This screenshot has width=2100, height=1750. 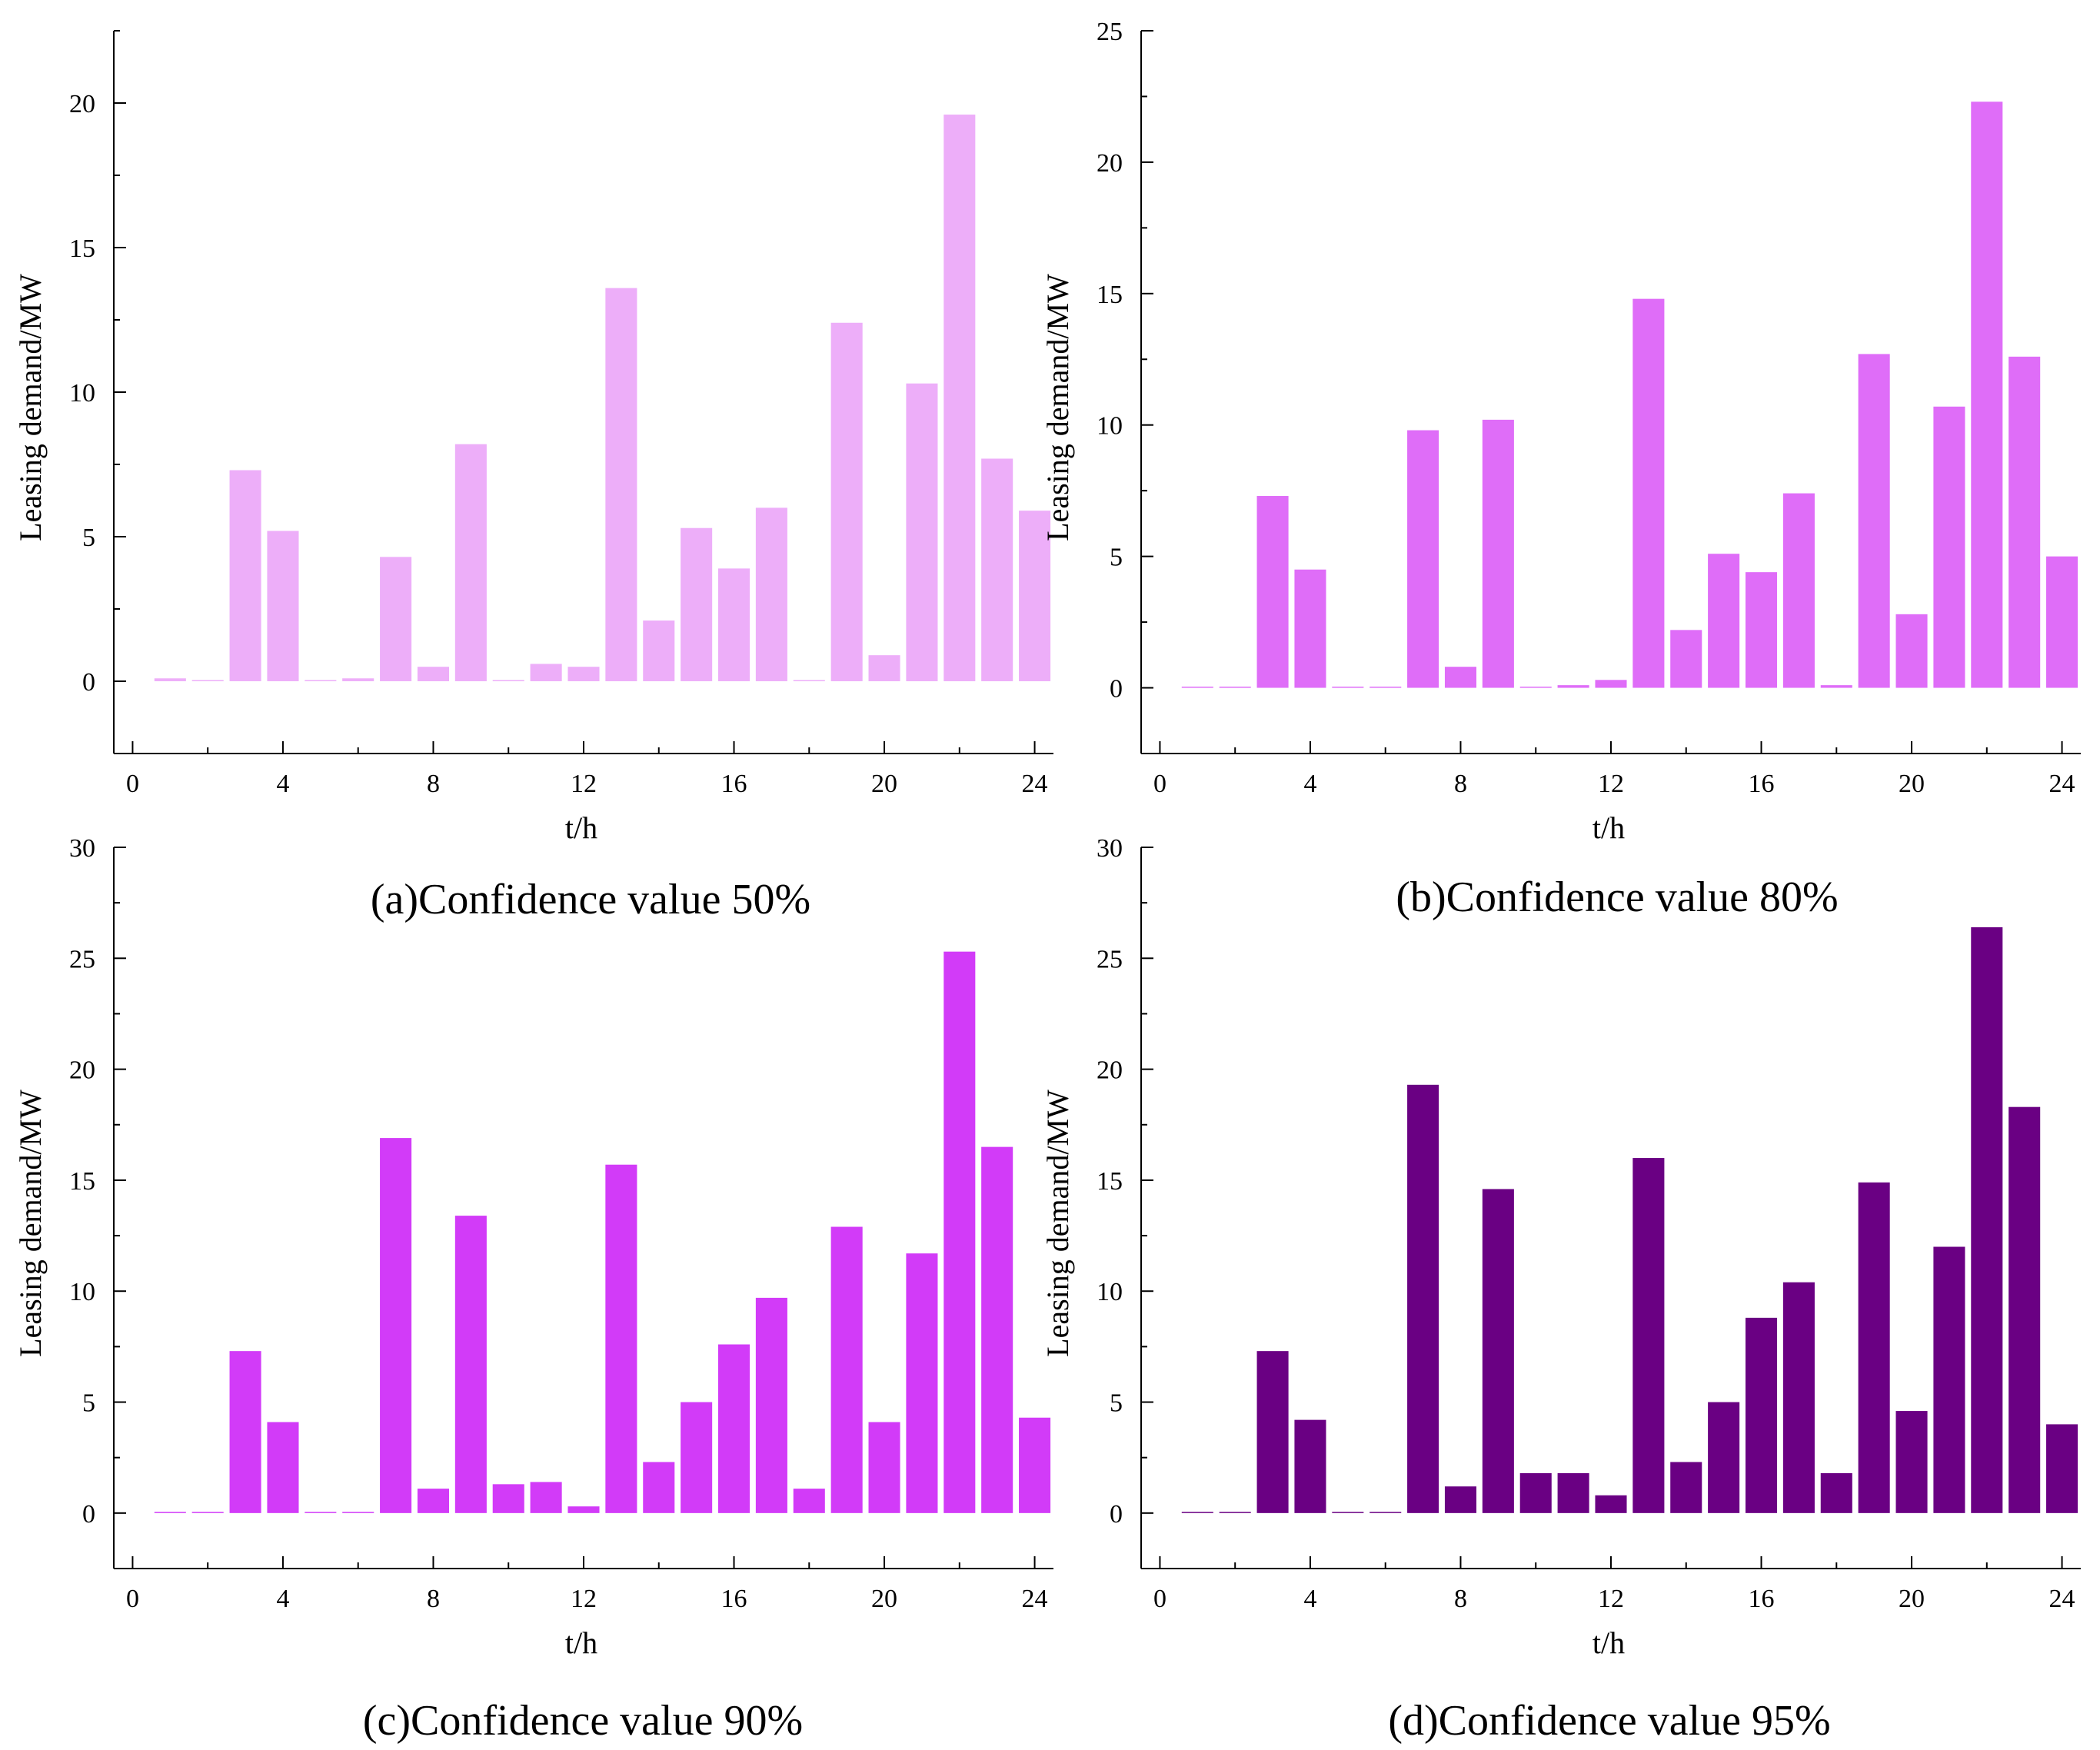 What do you see at coordinates (82, 1181) in the screenshot?
I see `y-tick-label-c-15: 15` at bounding box center [82, 1181].